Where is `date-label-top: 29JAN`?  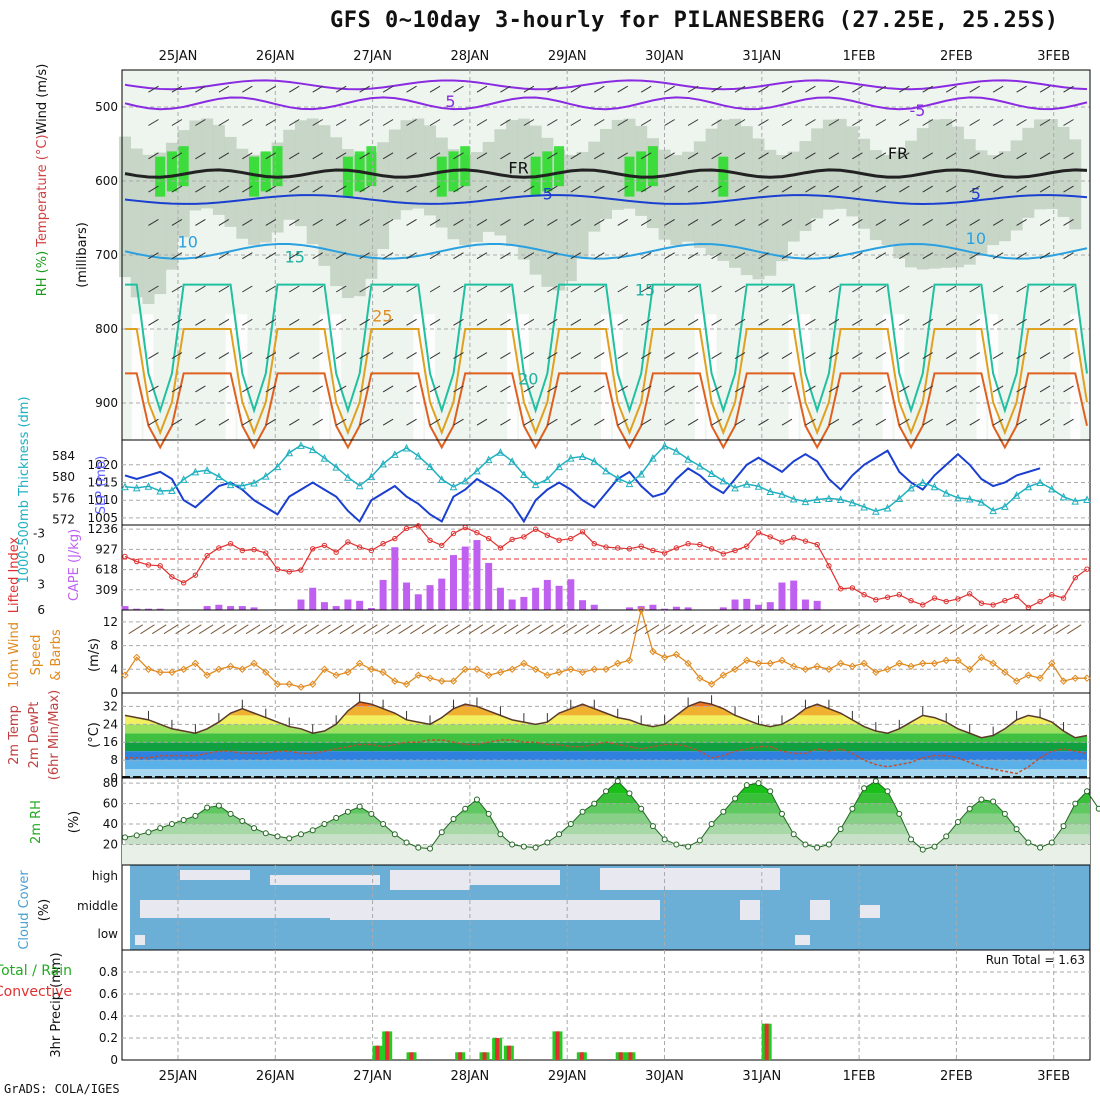
date-label-top: 29JAN is located at coordinates (567, 56).